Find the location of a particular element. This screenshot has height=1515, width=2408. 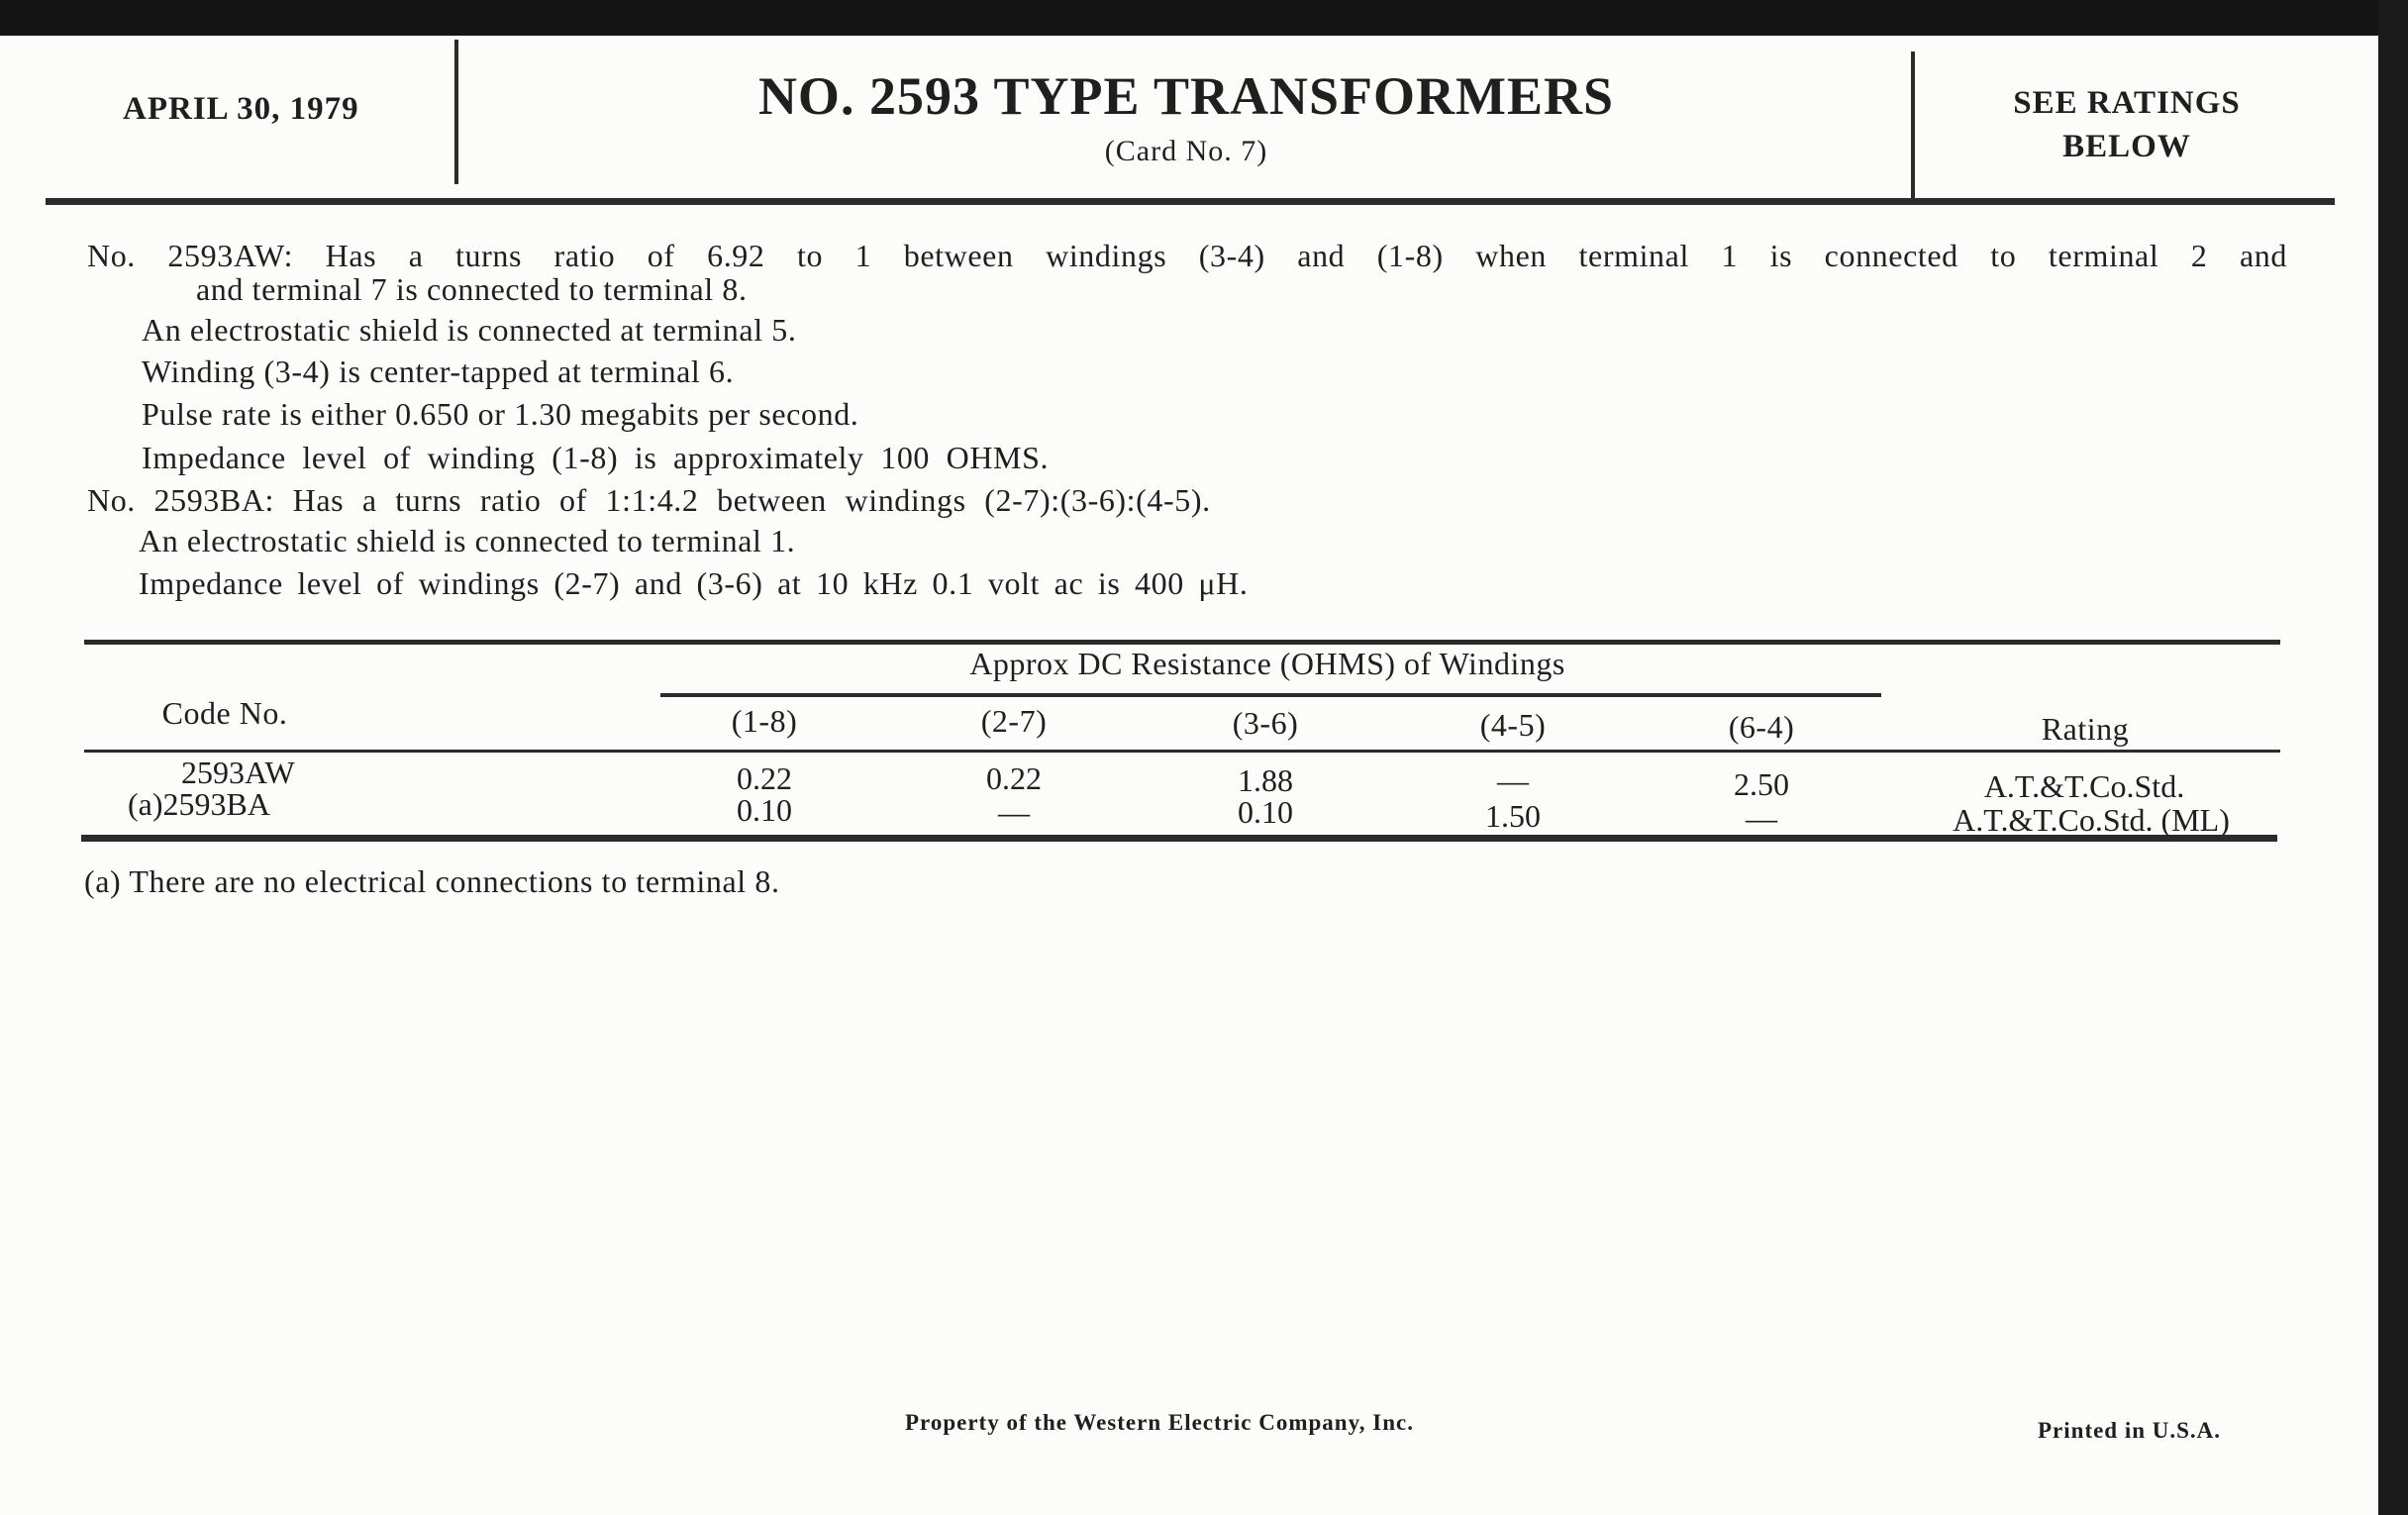

rating-cell: A.T.&T.Co.Std. (ML) is located at coordinates (2091, 820).